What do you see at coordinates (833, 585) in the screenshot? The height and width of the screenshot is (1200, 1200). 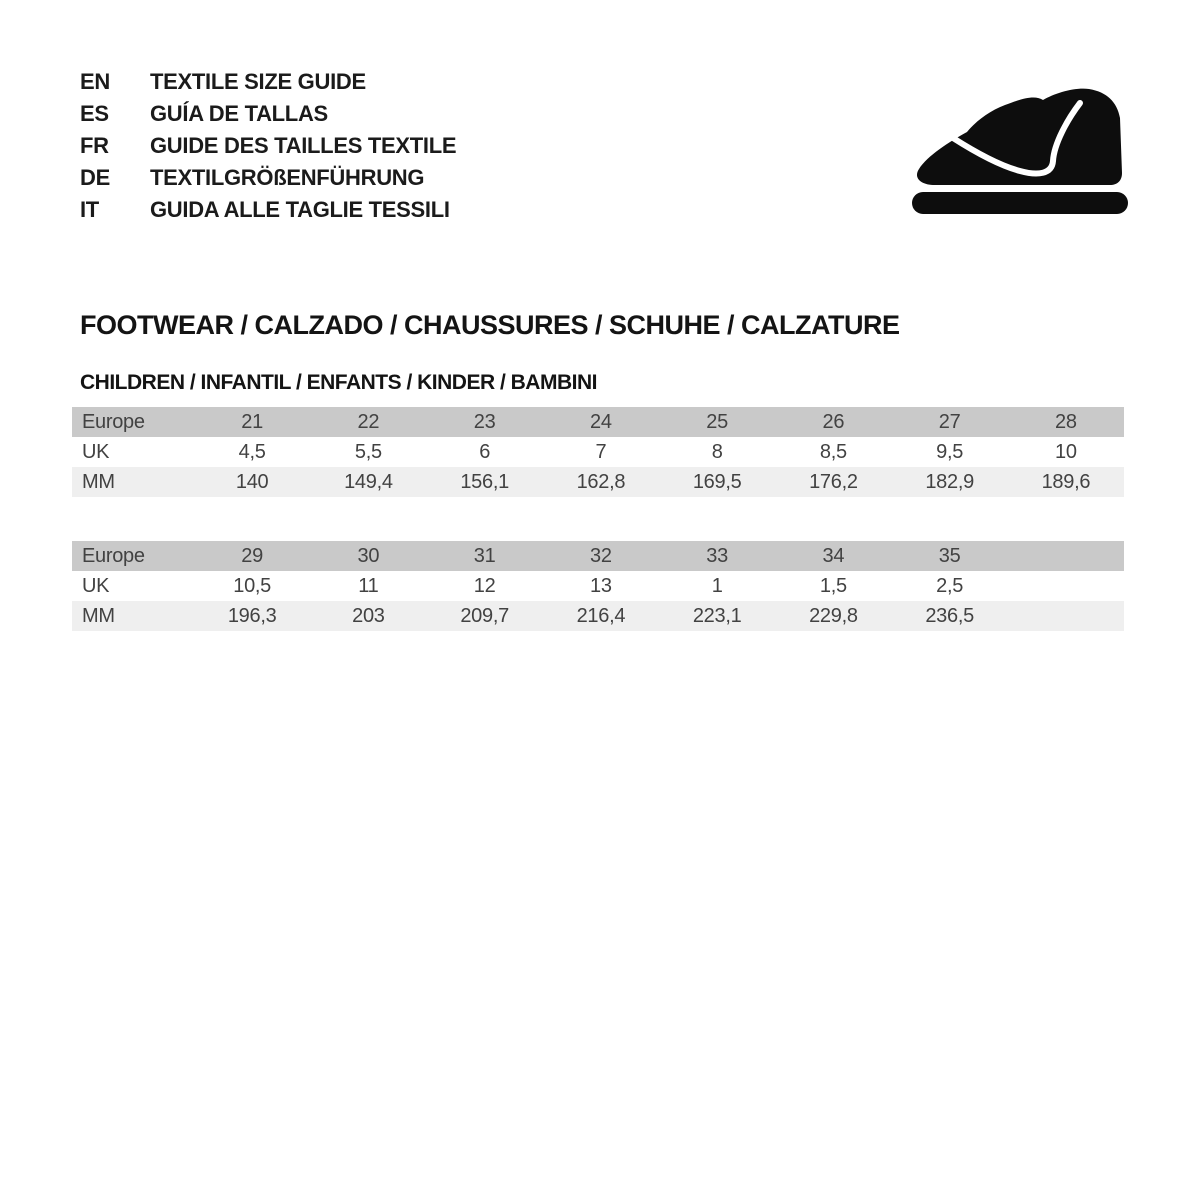 I see `size-cell: 1,5` at bounding box center [833, 585].